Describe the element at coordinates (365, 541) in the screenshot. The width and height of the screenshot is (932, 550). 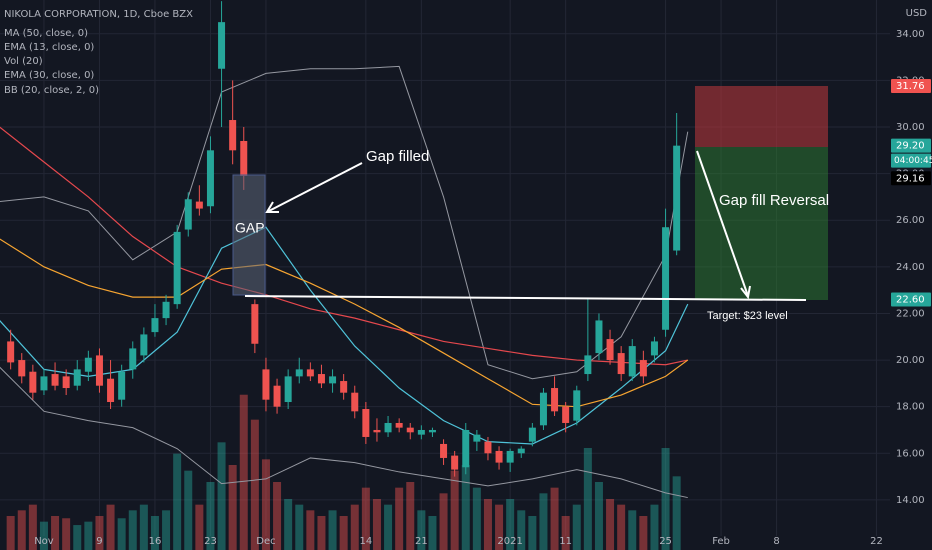
I see `x-tick-label: 14` at that location.